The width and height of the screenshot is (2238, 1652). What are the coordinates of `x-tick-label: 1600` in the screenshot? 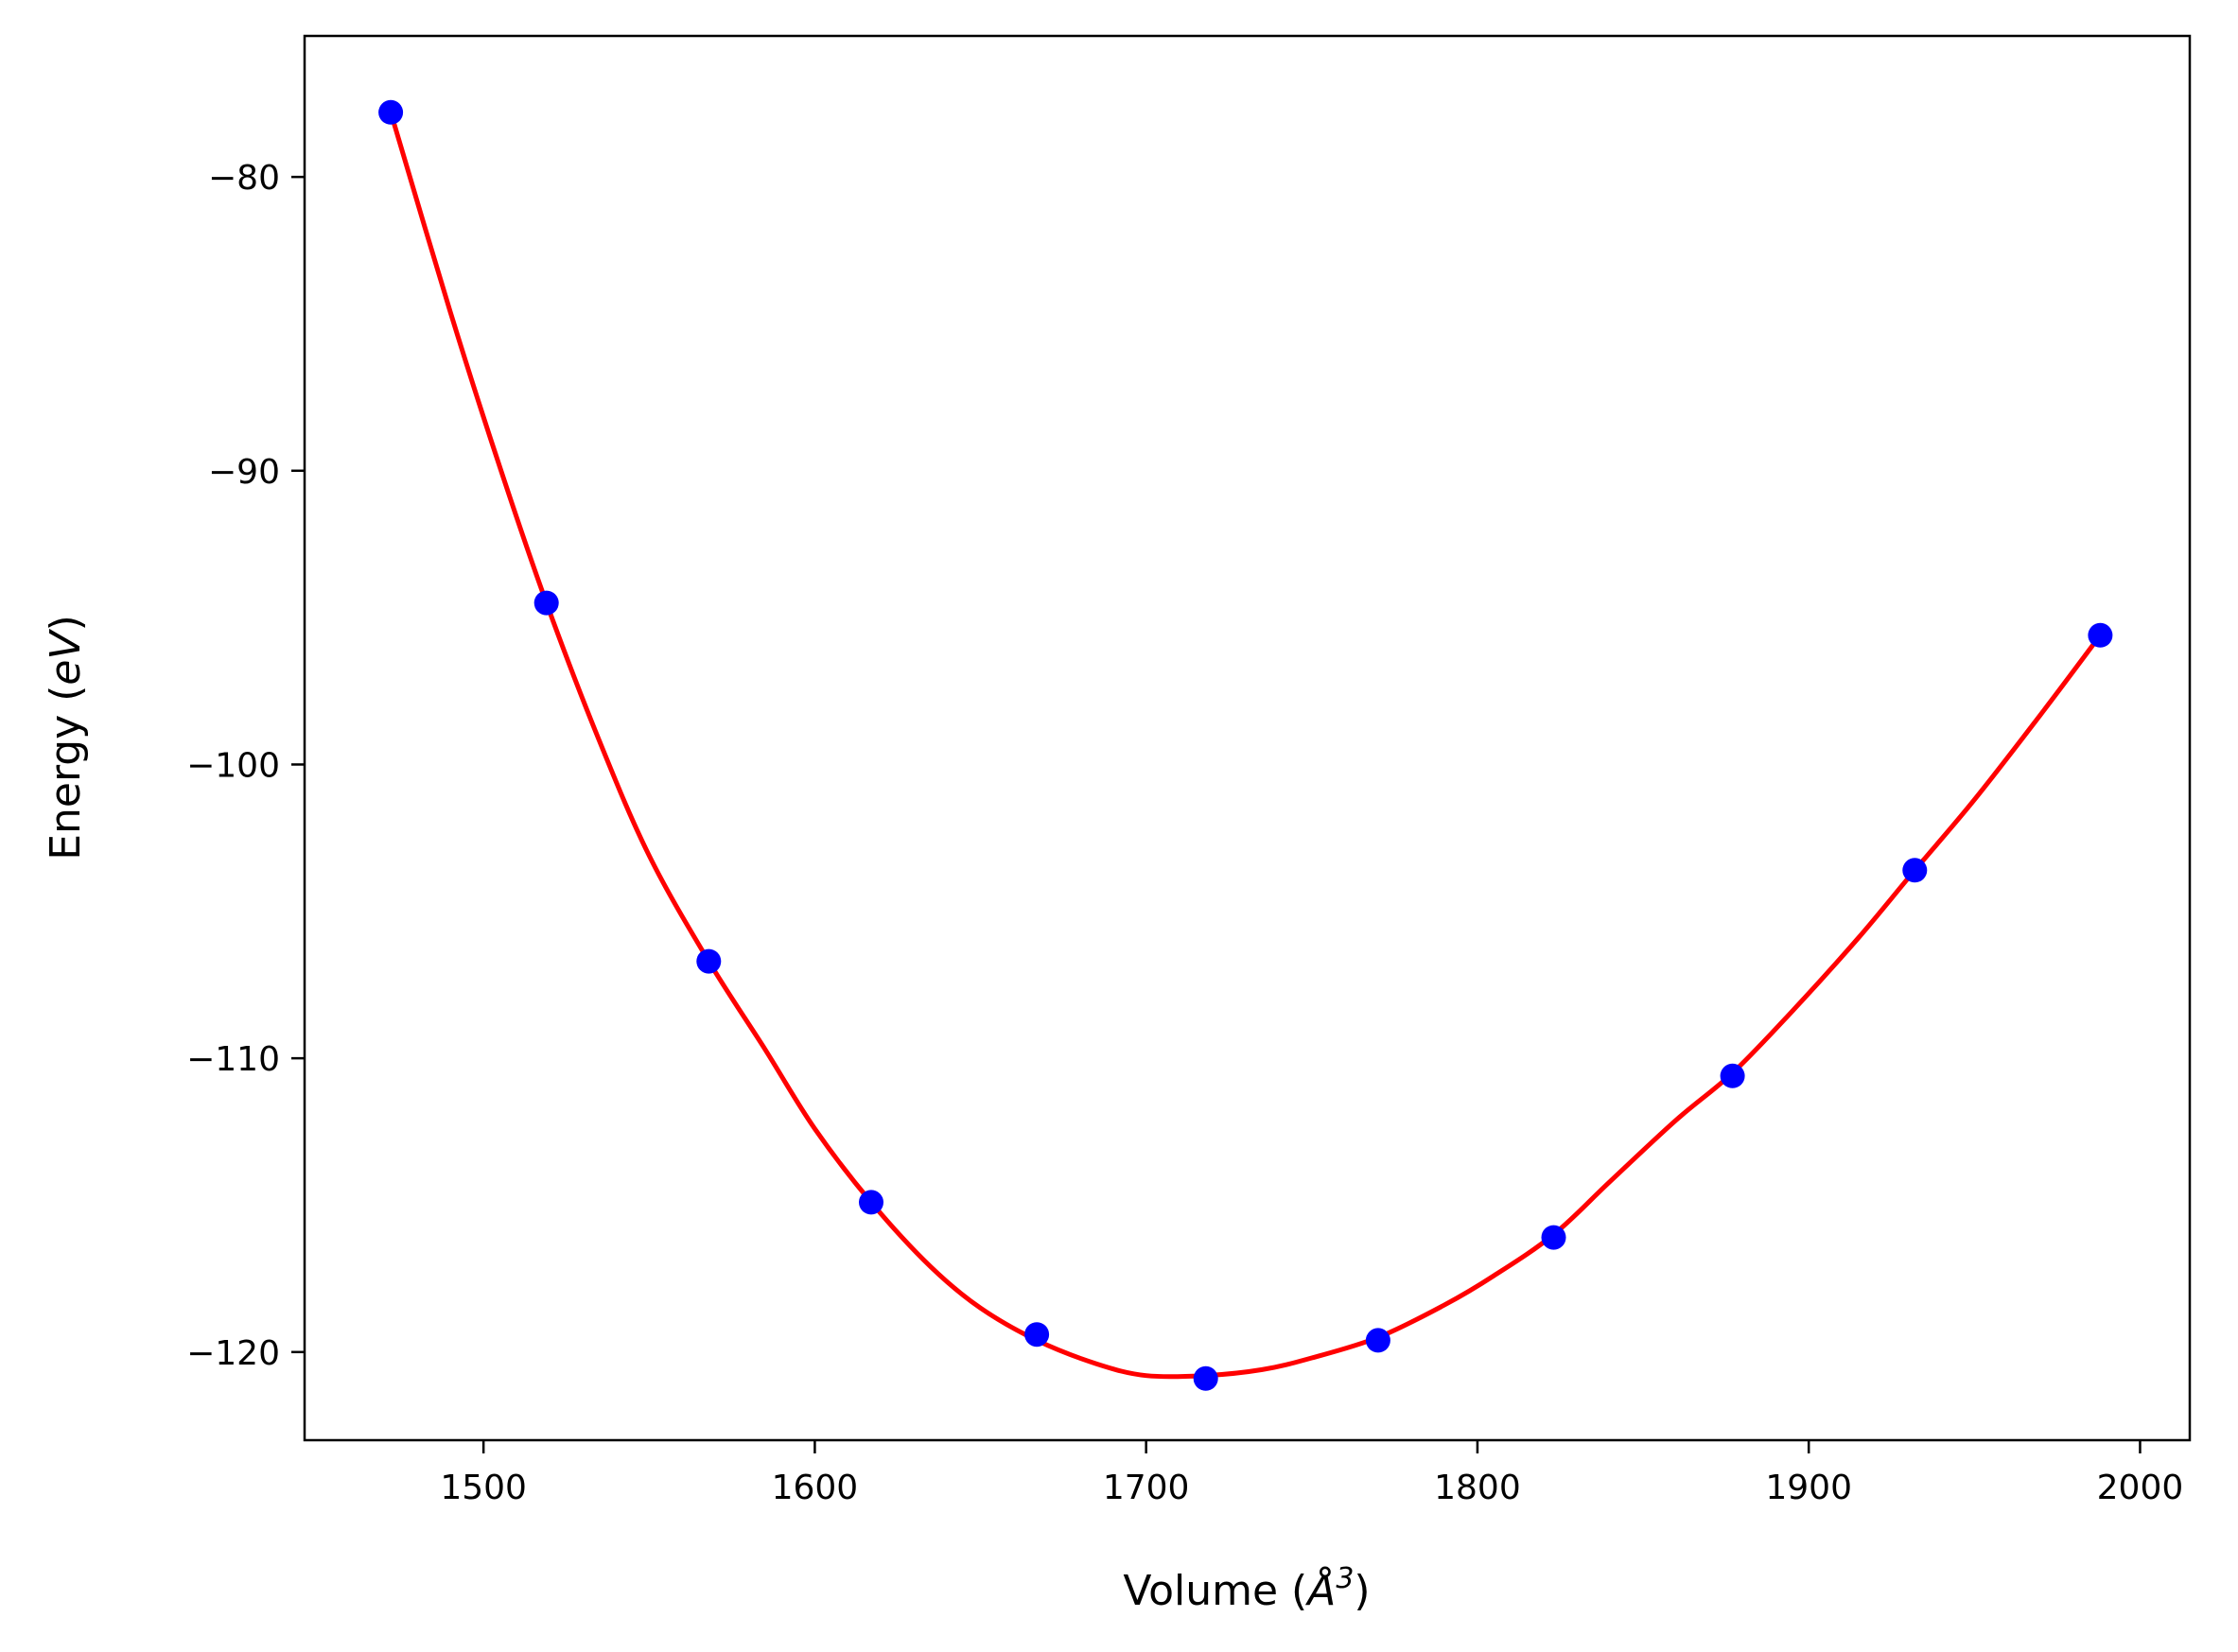 It's located at (815, 1488).